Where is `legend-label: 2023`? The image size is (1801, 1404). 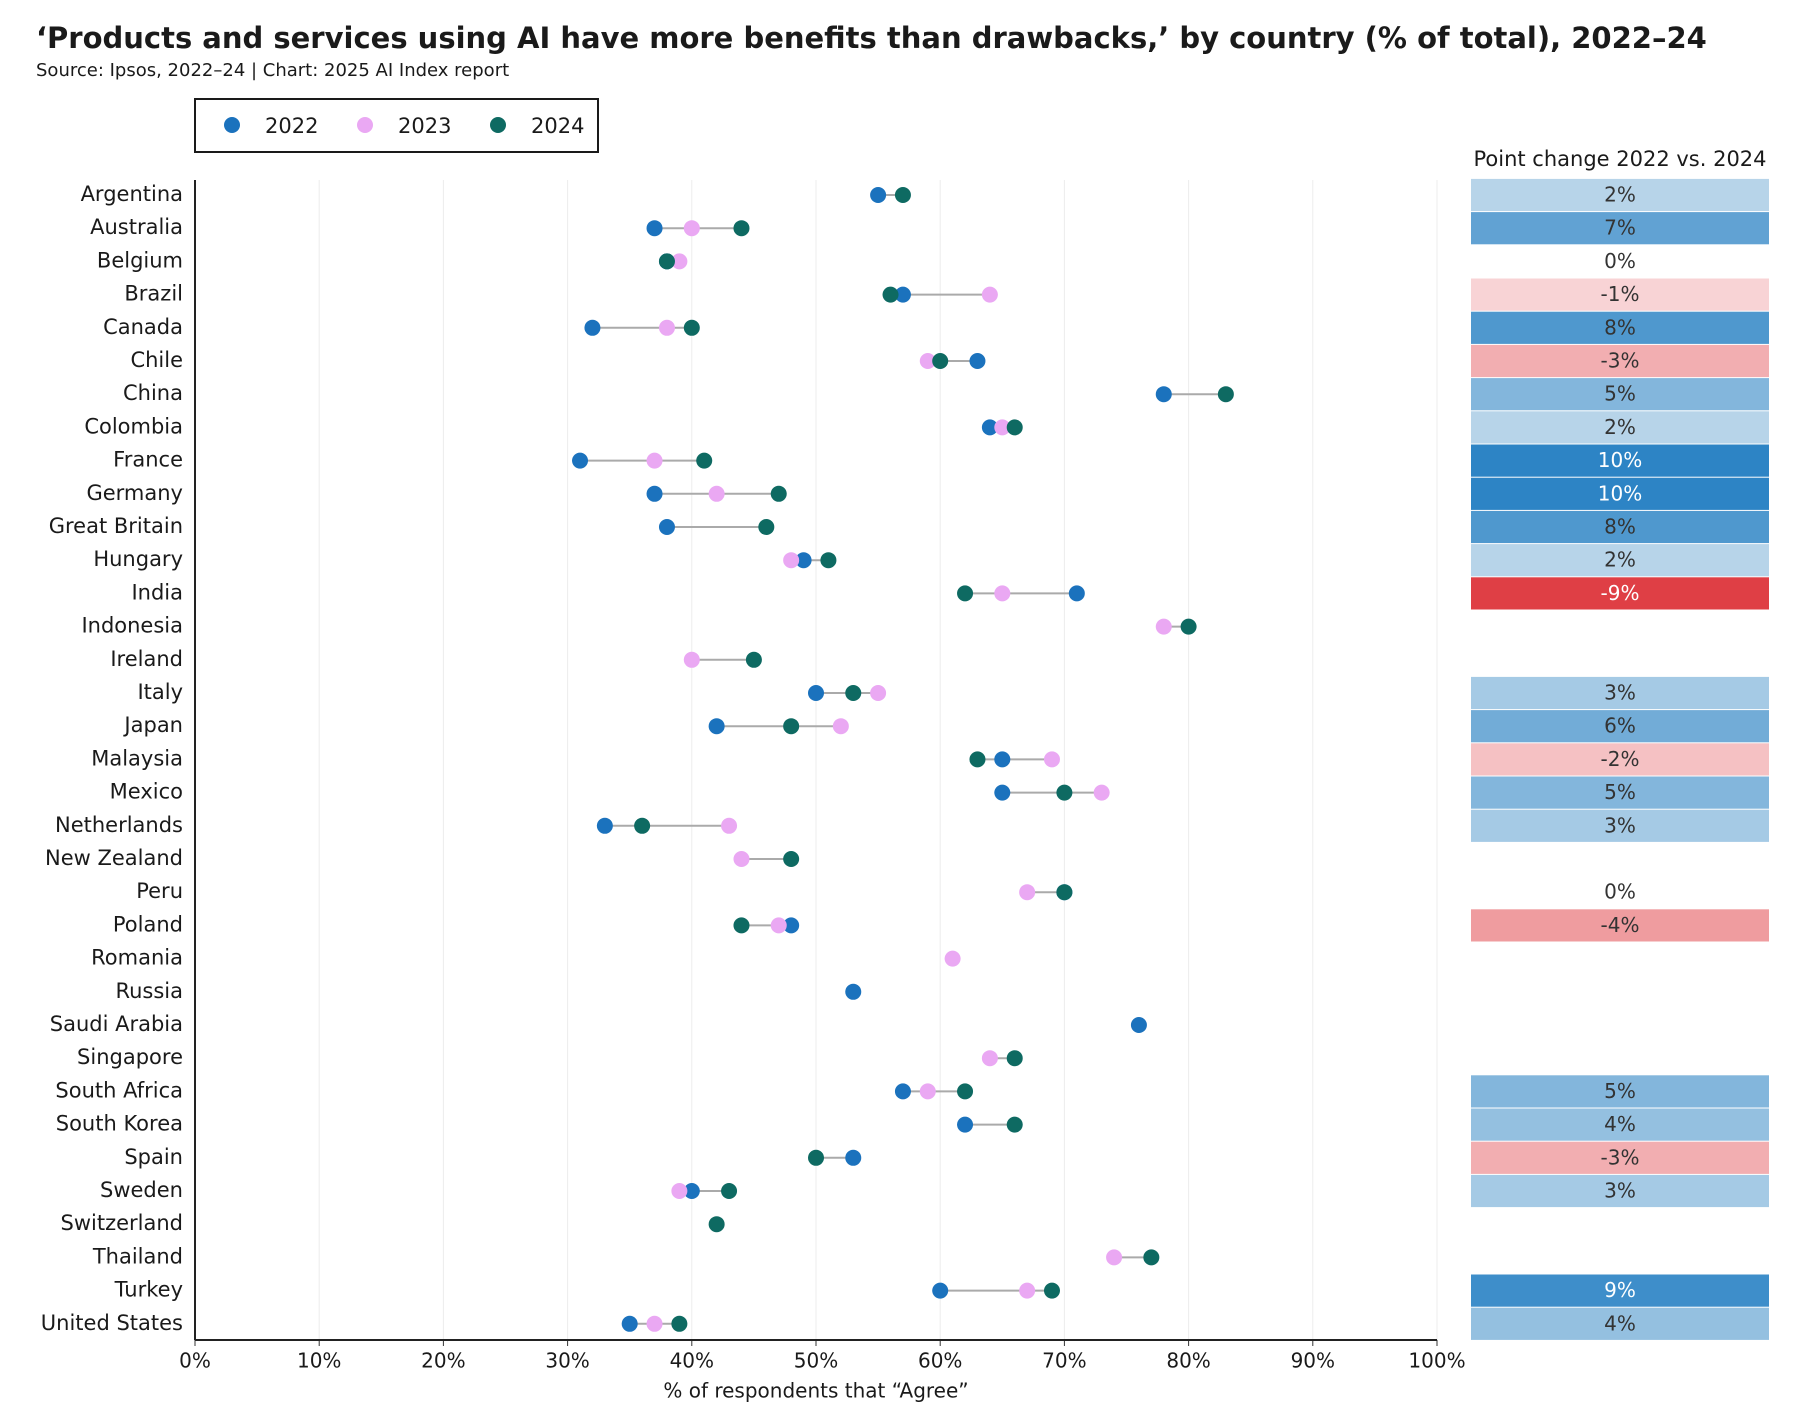 legend-label: 2023 is located at coordinates (424, 126).